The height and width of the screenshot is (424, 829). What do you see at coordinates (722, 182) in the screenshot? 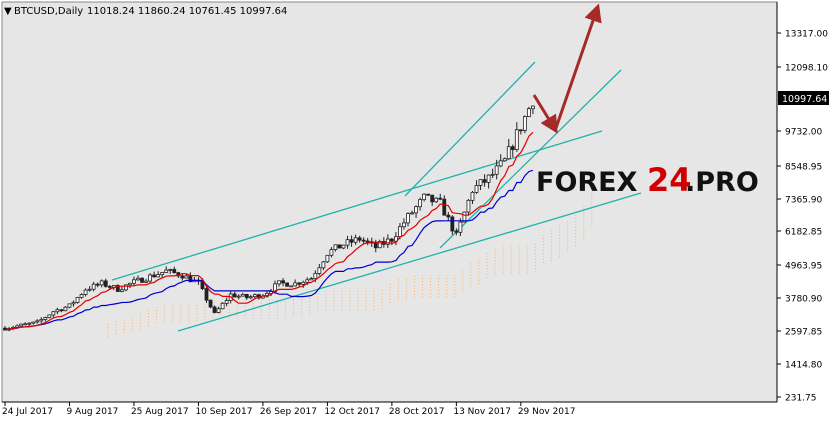
I see `watermark-pro: .PRO` at bounding box center [722, 182].